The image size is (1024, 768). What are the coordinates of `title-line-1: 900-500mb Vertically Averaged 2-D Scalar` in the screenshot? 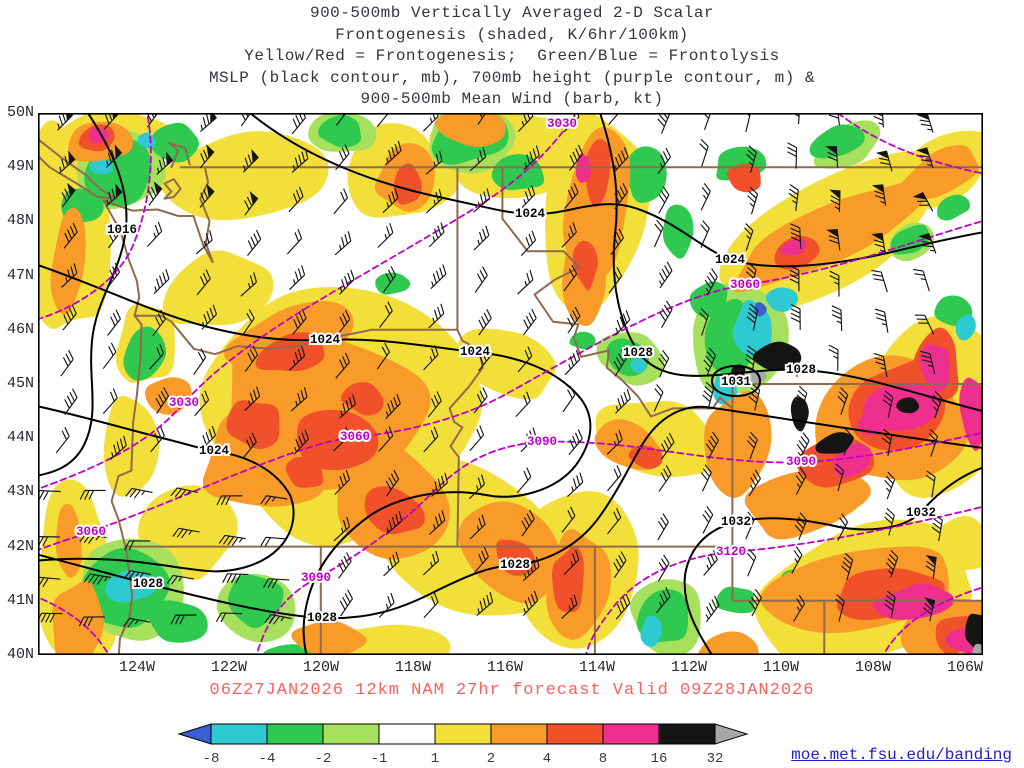 It's located at (512, 13).